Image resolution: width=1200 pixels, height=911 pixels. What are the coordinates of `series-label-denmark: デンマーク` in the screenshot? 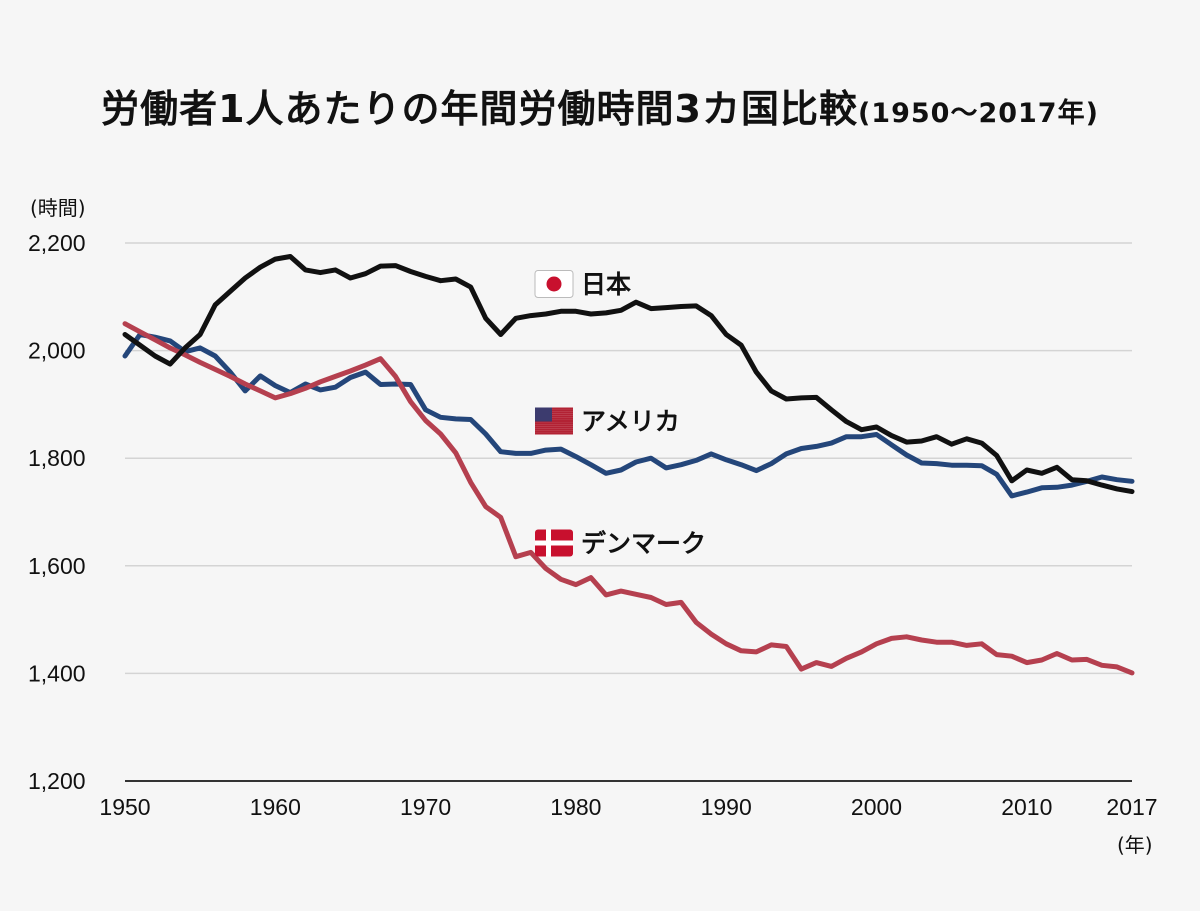 It's located at (620, 543).